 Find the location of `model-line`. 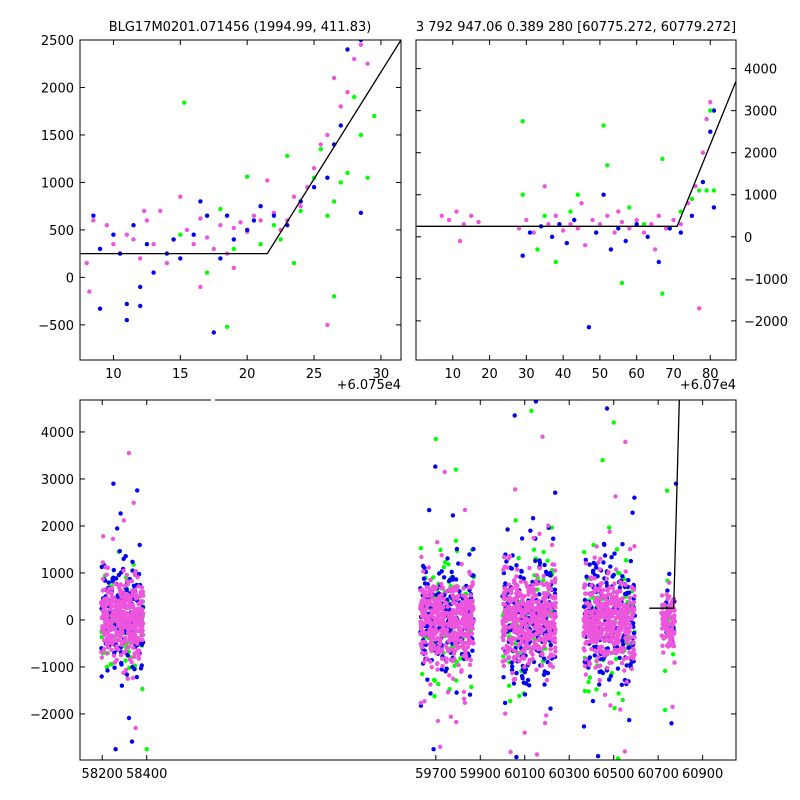

model-line is located at coordinates (576, 153).